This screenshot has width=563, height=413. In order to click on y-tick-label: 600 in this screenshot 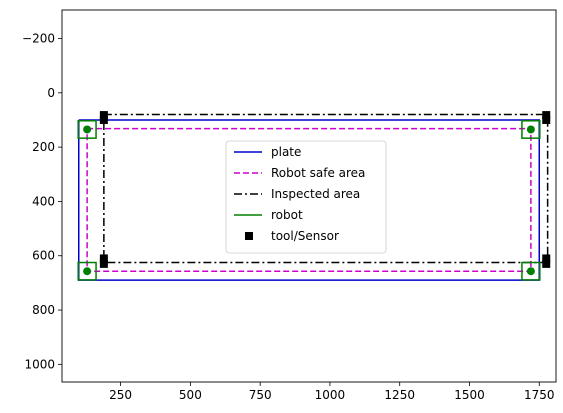, I will do `click(43, 256)`.